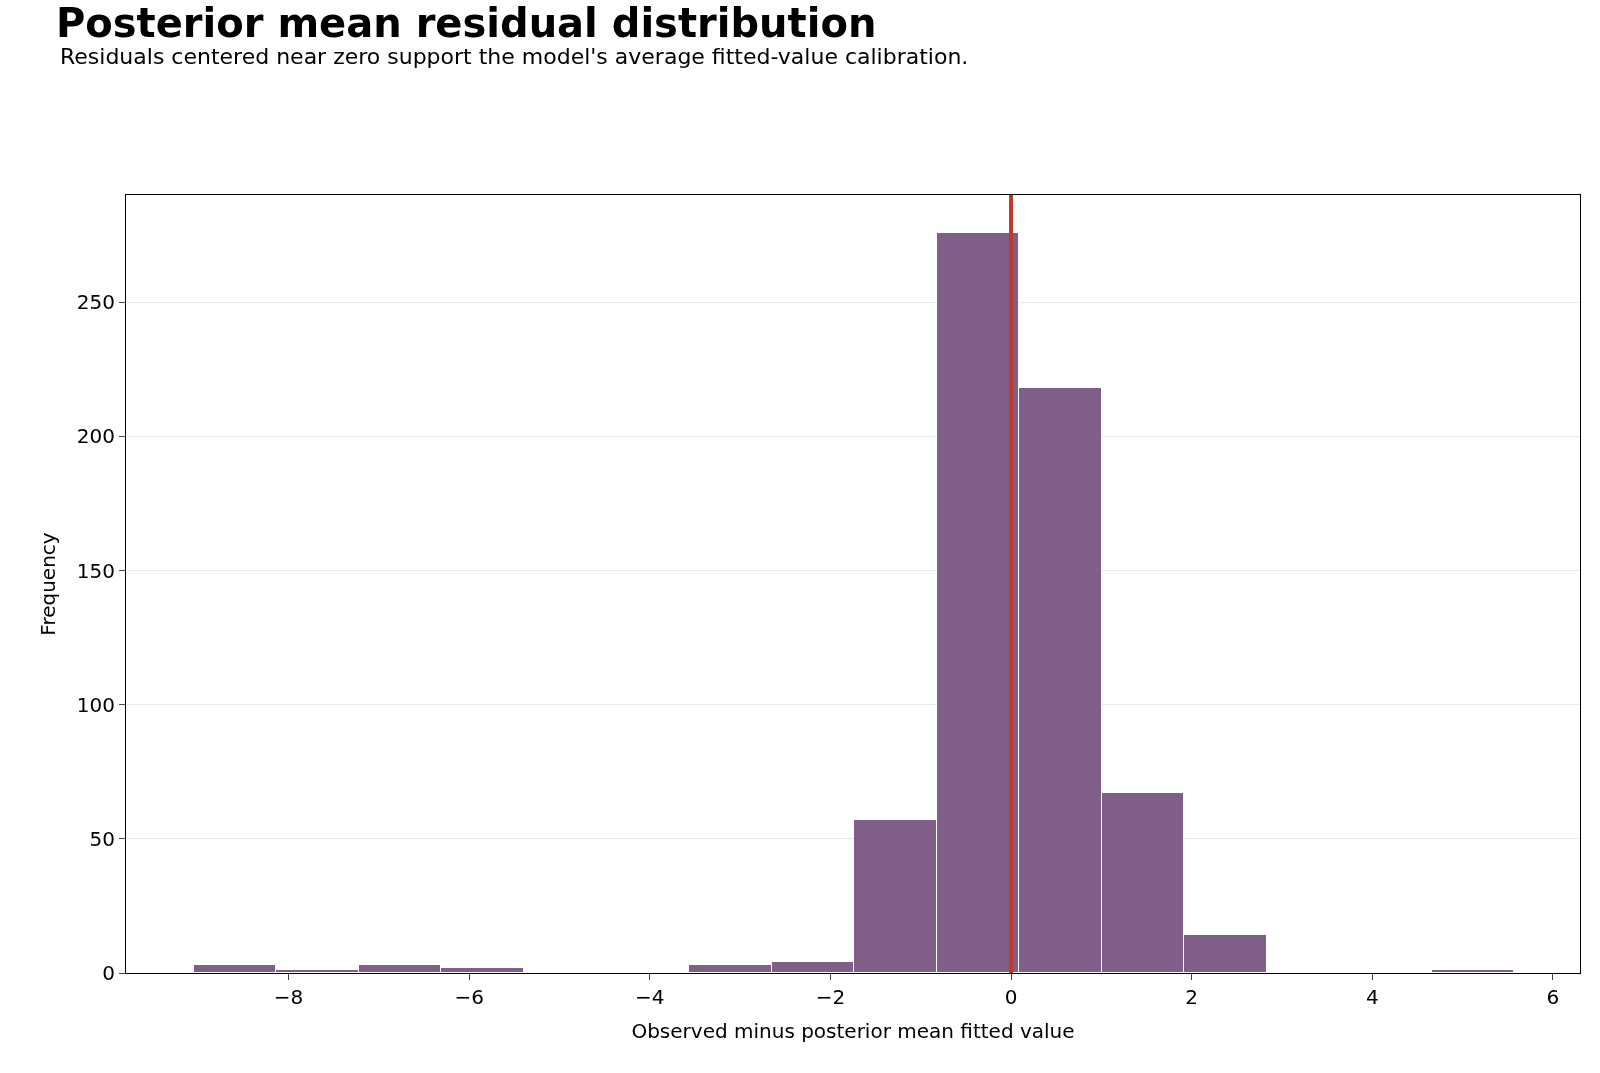 The image size is (1600, 1073). Describe the element at coordinates (1553, 997) in the screenshot. I see `x-tick-label: 6` at that location.